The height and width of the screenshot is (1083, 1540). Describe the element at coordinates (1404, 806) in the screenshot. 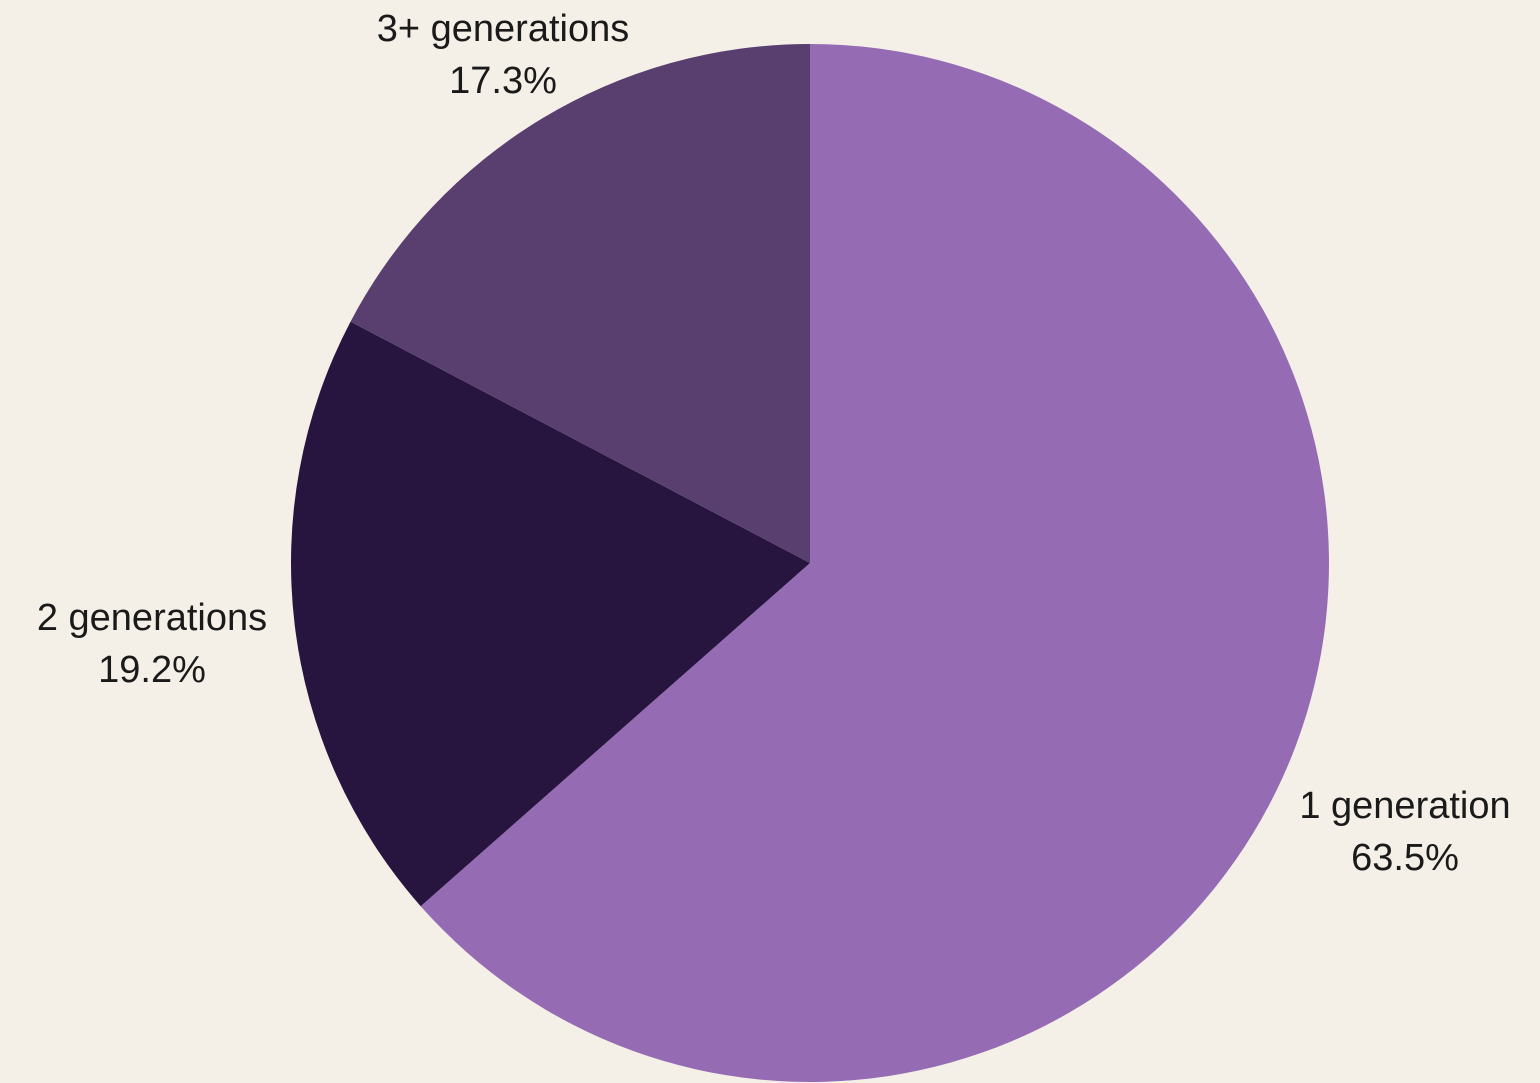

I see `slice-name: 1 generation` at that location.